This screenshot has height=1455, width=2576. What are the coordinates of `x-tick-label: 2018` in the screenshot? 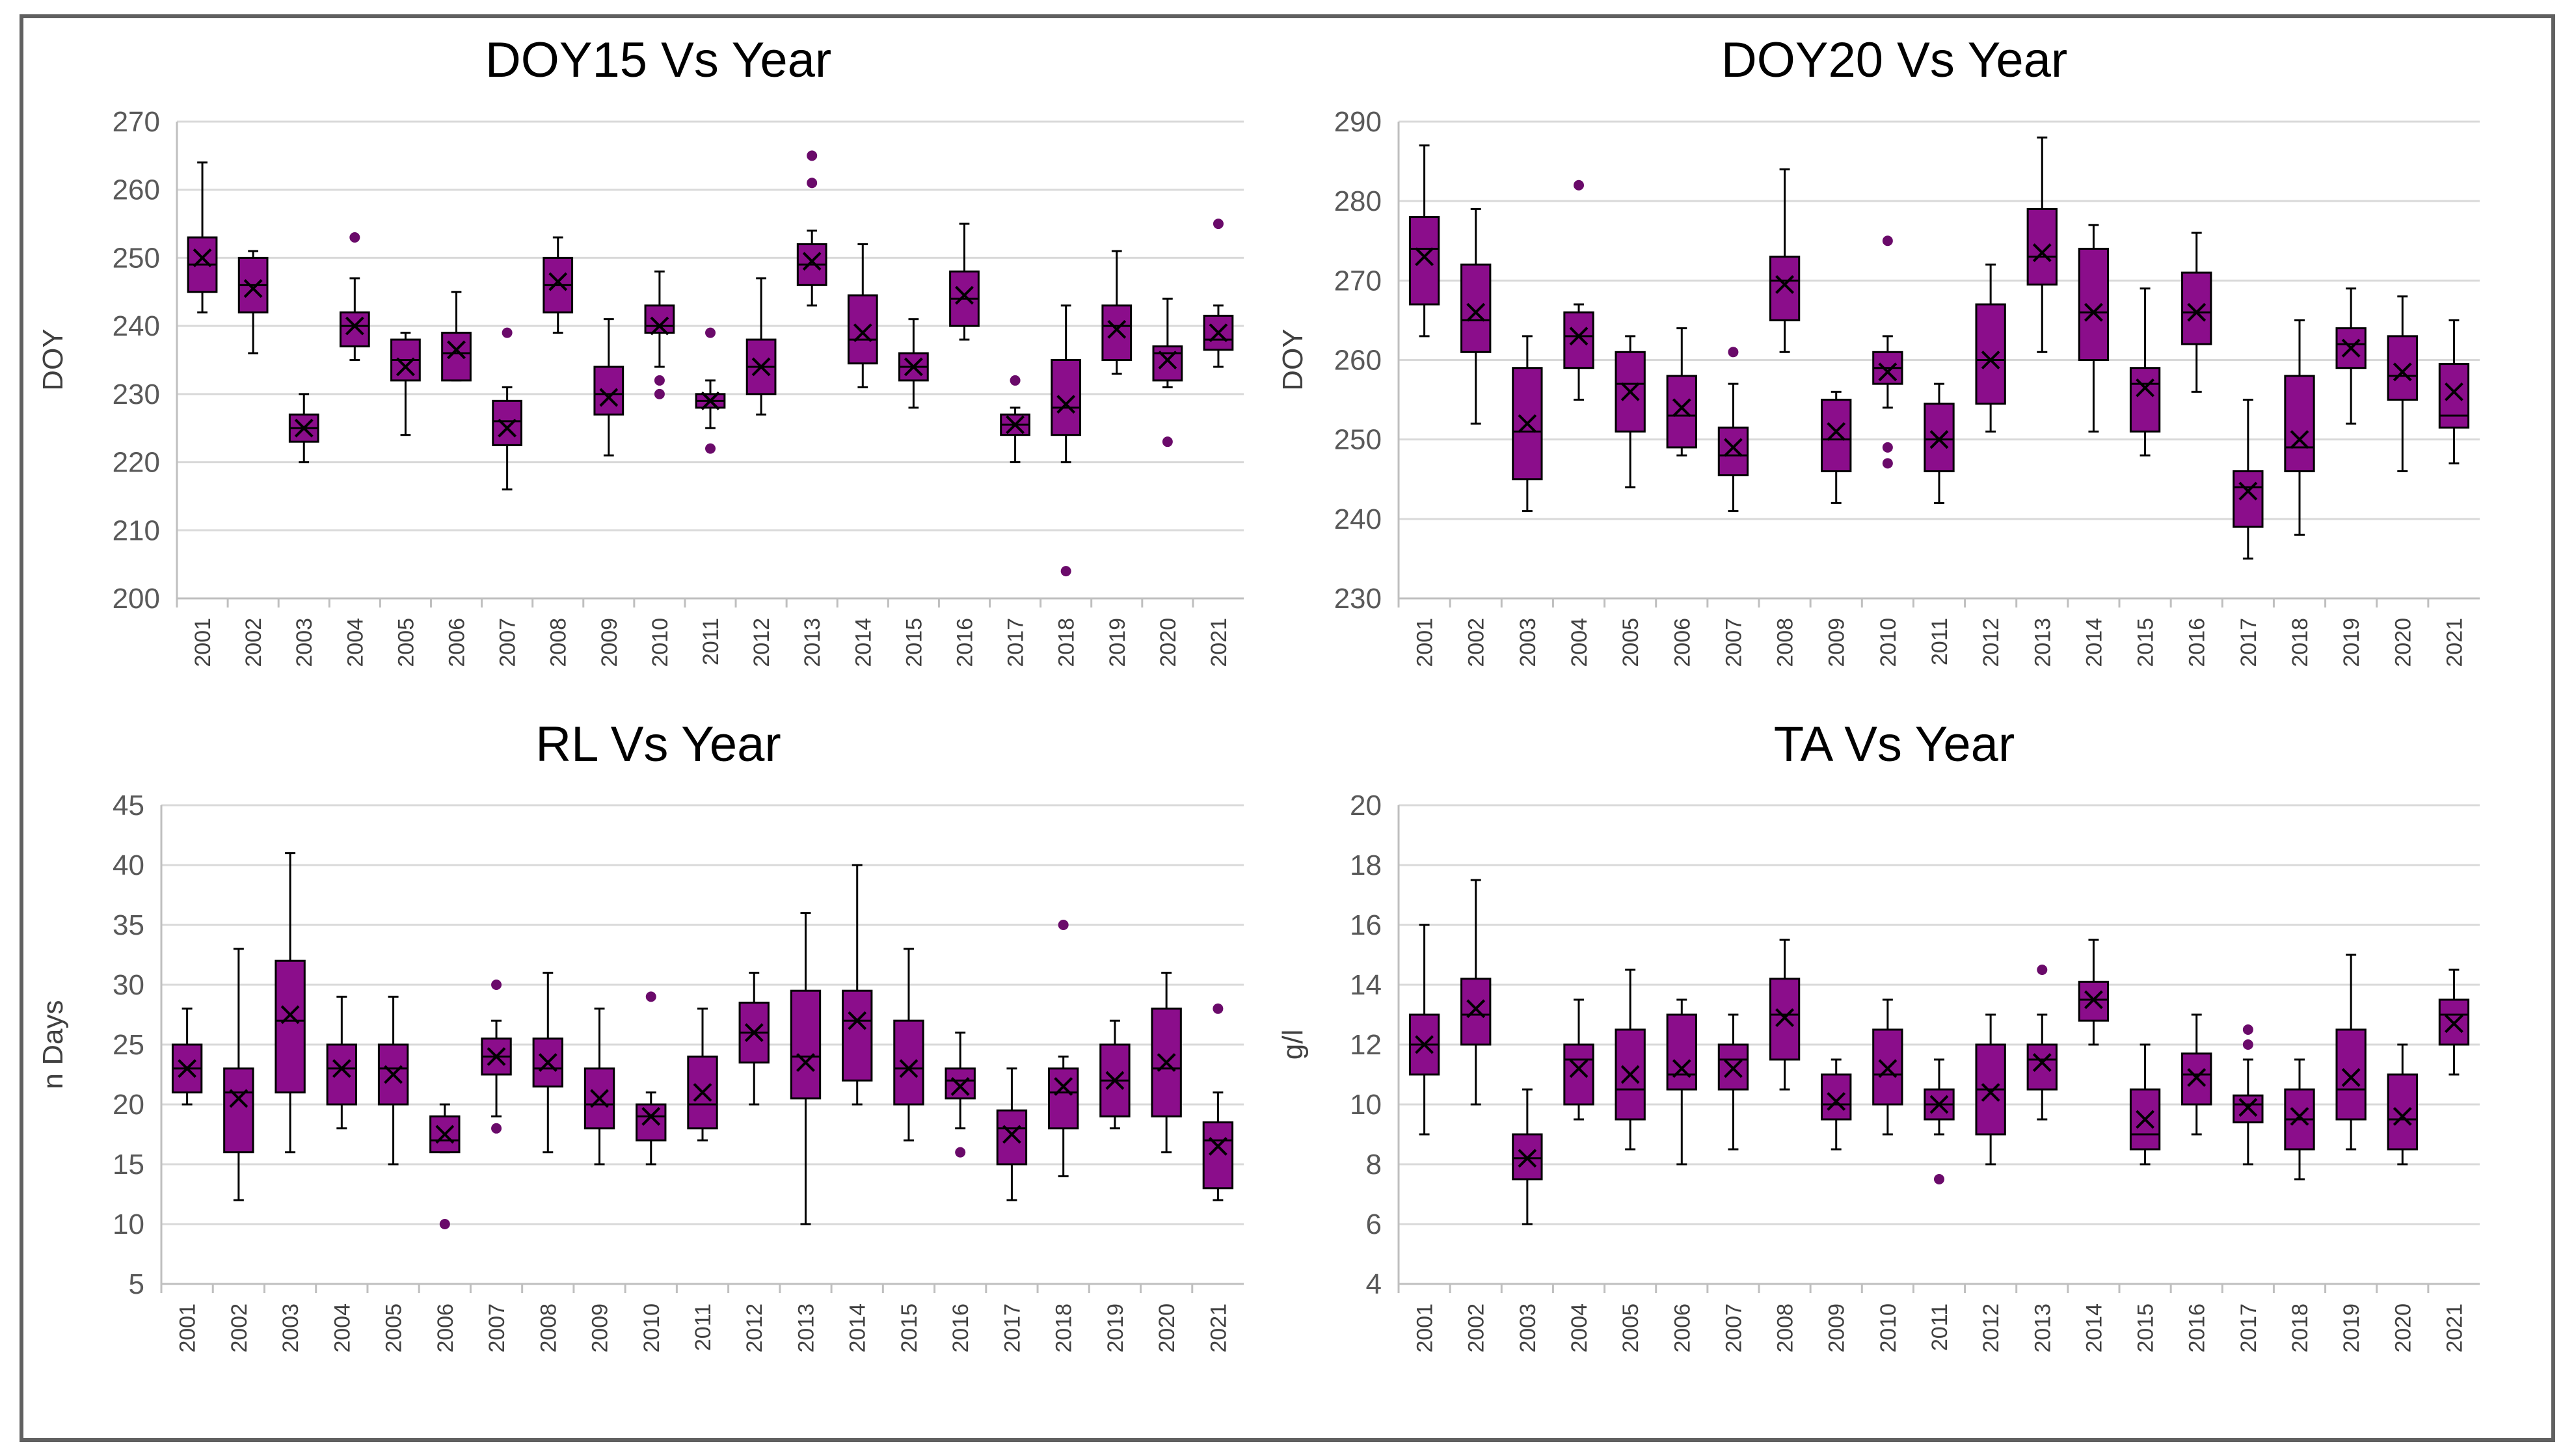 It's located at (1064, 1328).